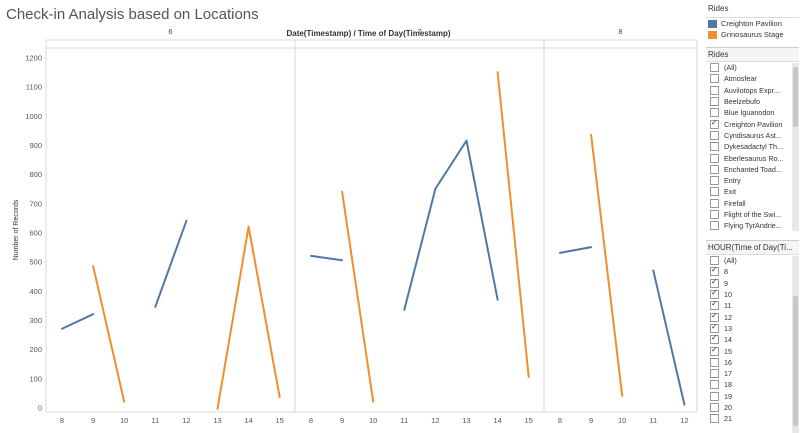 Image resolution: width=800 pixels, height=433 pixels. Describe the element at coordinates (35, 262) in the screenshot. I see `y-tick-label: 500` at that location.